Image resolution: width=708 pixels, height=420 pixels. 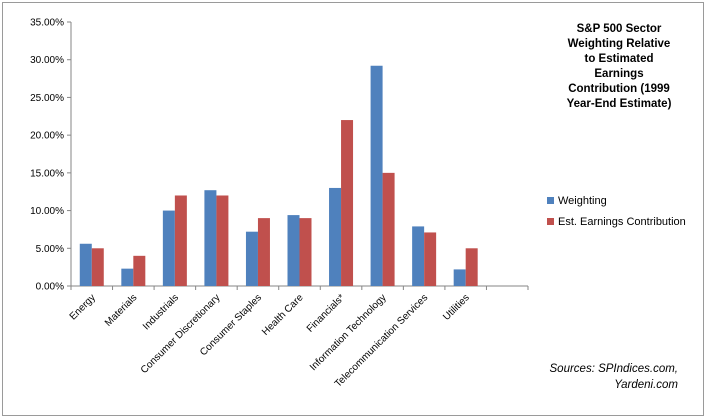 I want to click on x-category-label: Energy, so click(x=83, y=307).